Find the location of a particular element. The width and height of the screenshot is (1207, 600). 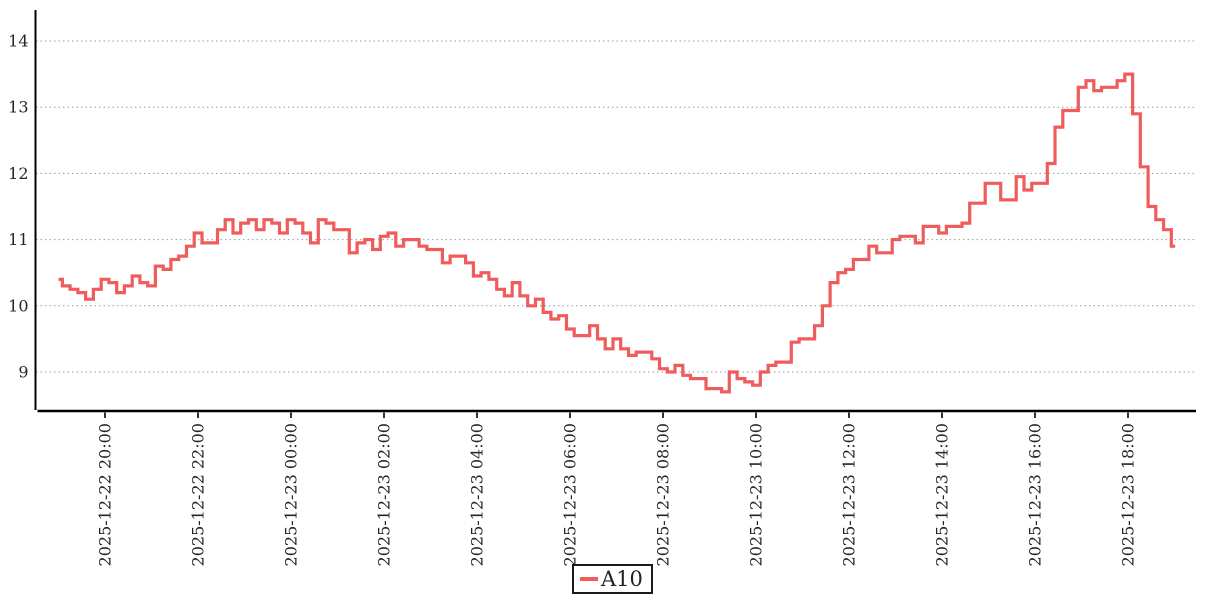

legend: A10 is located at coordinates (612, 579).